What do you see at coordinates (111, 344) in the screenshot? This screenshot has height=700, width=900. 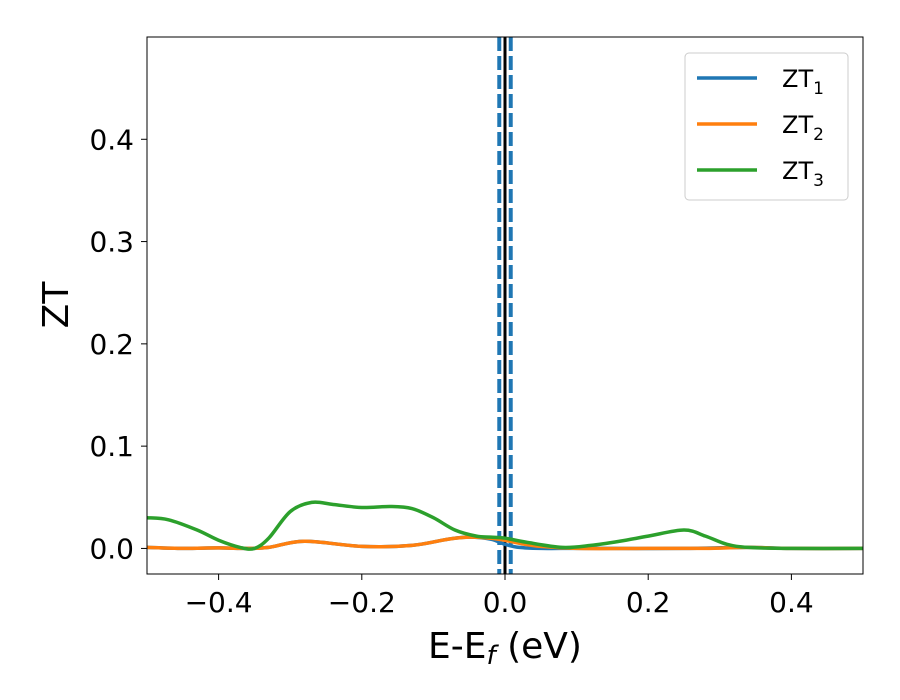 I see `y-tick-label: 0.2` at bounding box center [111, 344].